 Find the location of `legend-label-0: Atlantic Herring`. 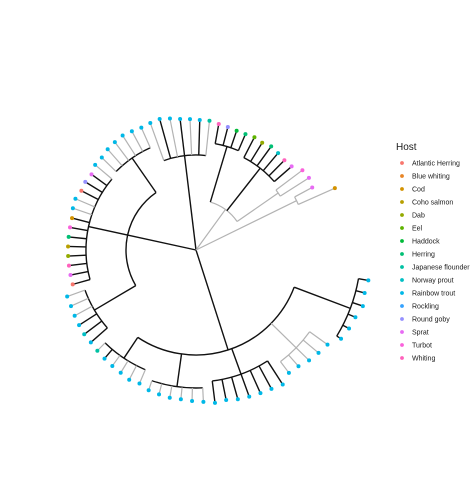

legend-label-0: Atlantic Herring is located at coordinates (436, 163).